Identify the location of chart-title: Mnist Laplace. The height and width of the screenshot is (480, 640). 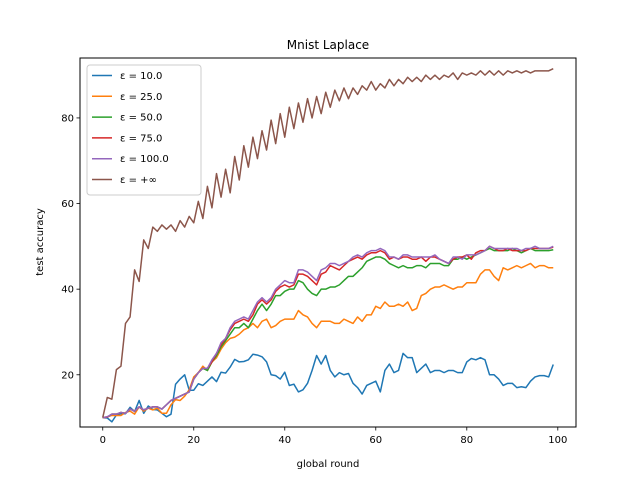
(328, 45).